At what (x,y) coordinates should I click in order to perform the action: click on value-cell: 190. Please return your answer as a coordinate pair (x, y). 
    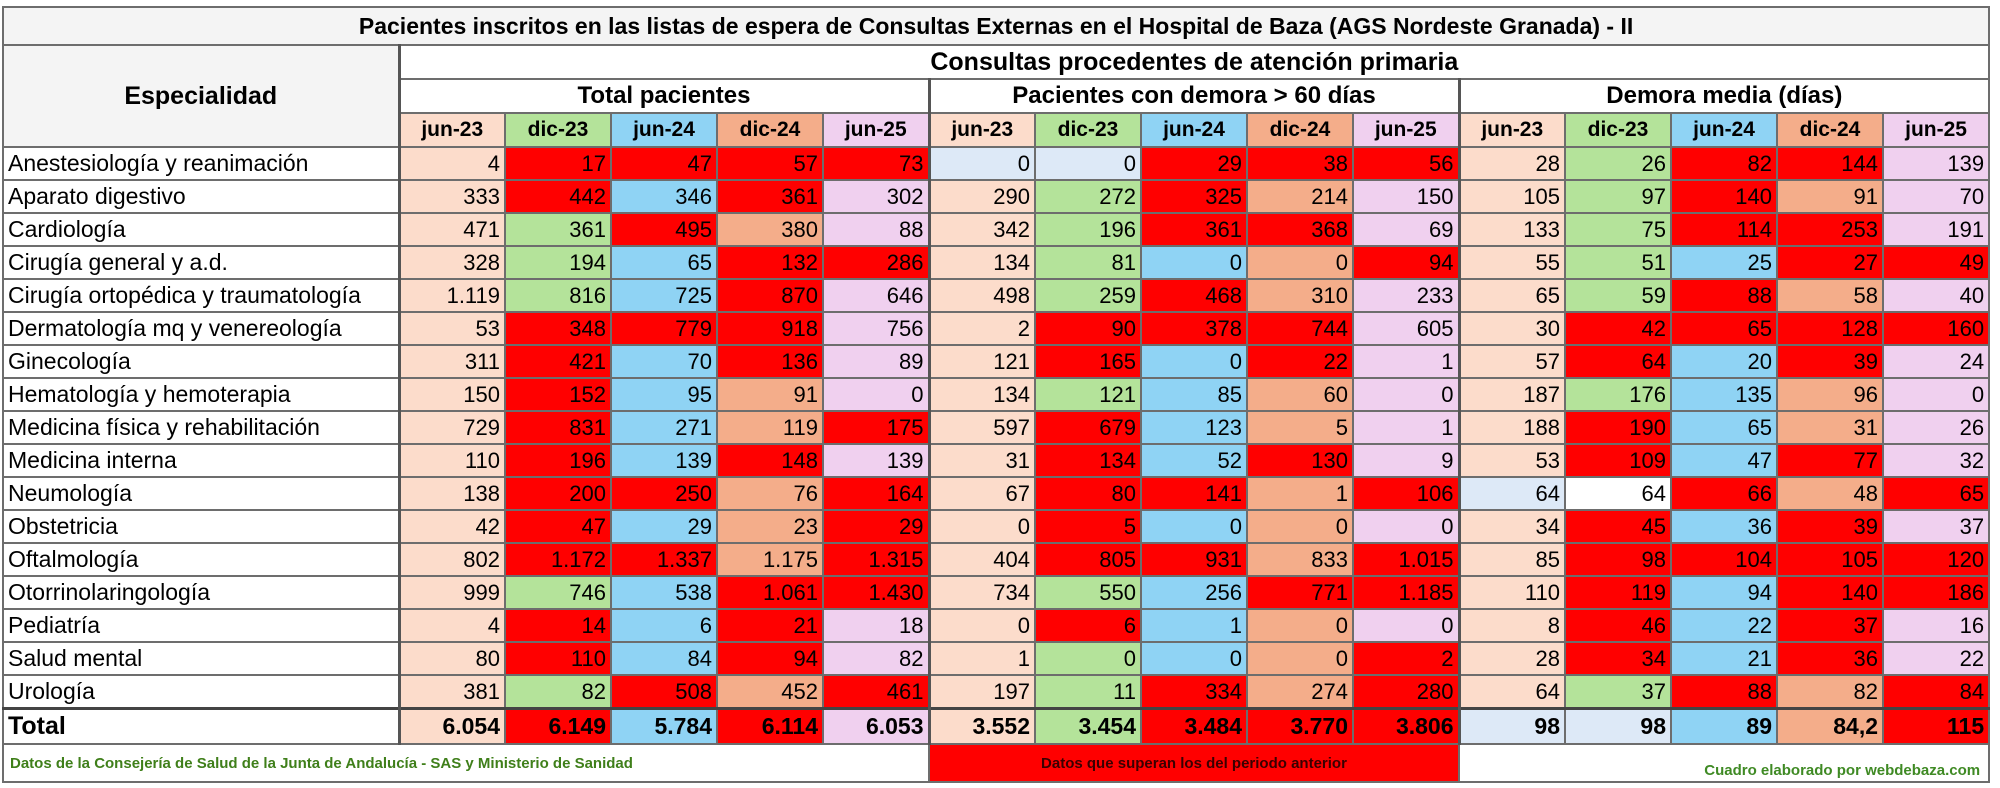
    Looking at the image, I should click on (1618, 427).